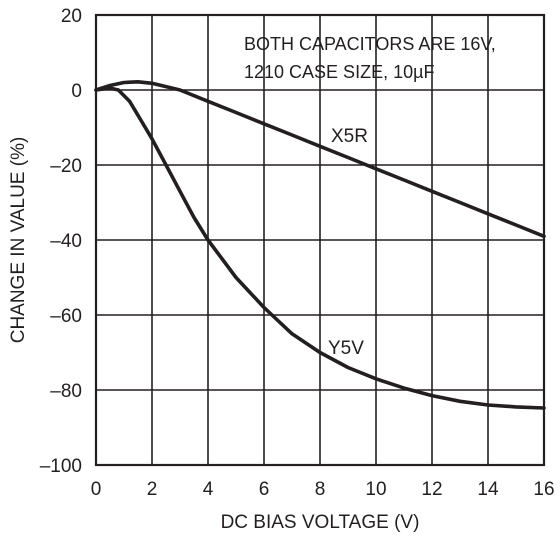 The image size is (560, 536). Describe the element at coordinates (66, 391) in the screenshot. I see `y-tick-label: –80` at that location.